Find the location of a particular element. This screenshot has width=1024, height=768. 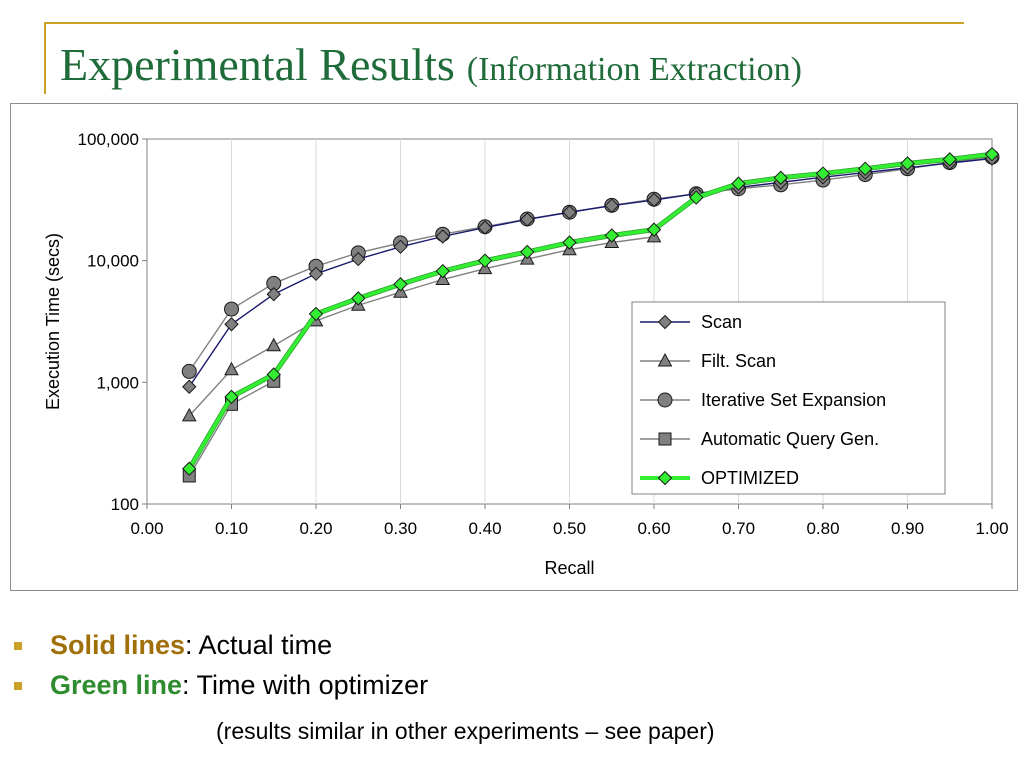

bullet-rest: : Actual time is located at coordinates (259, 645).